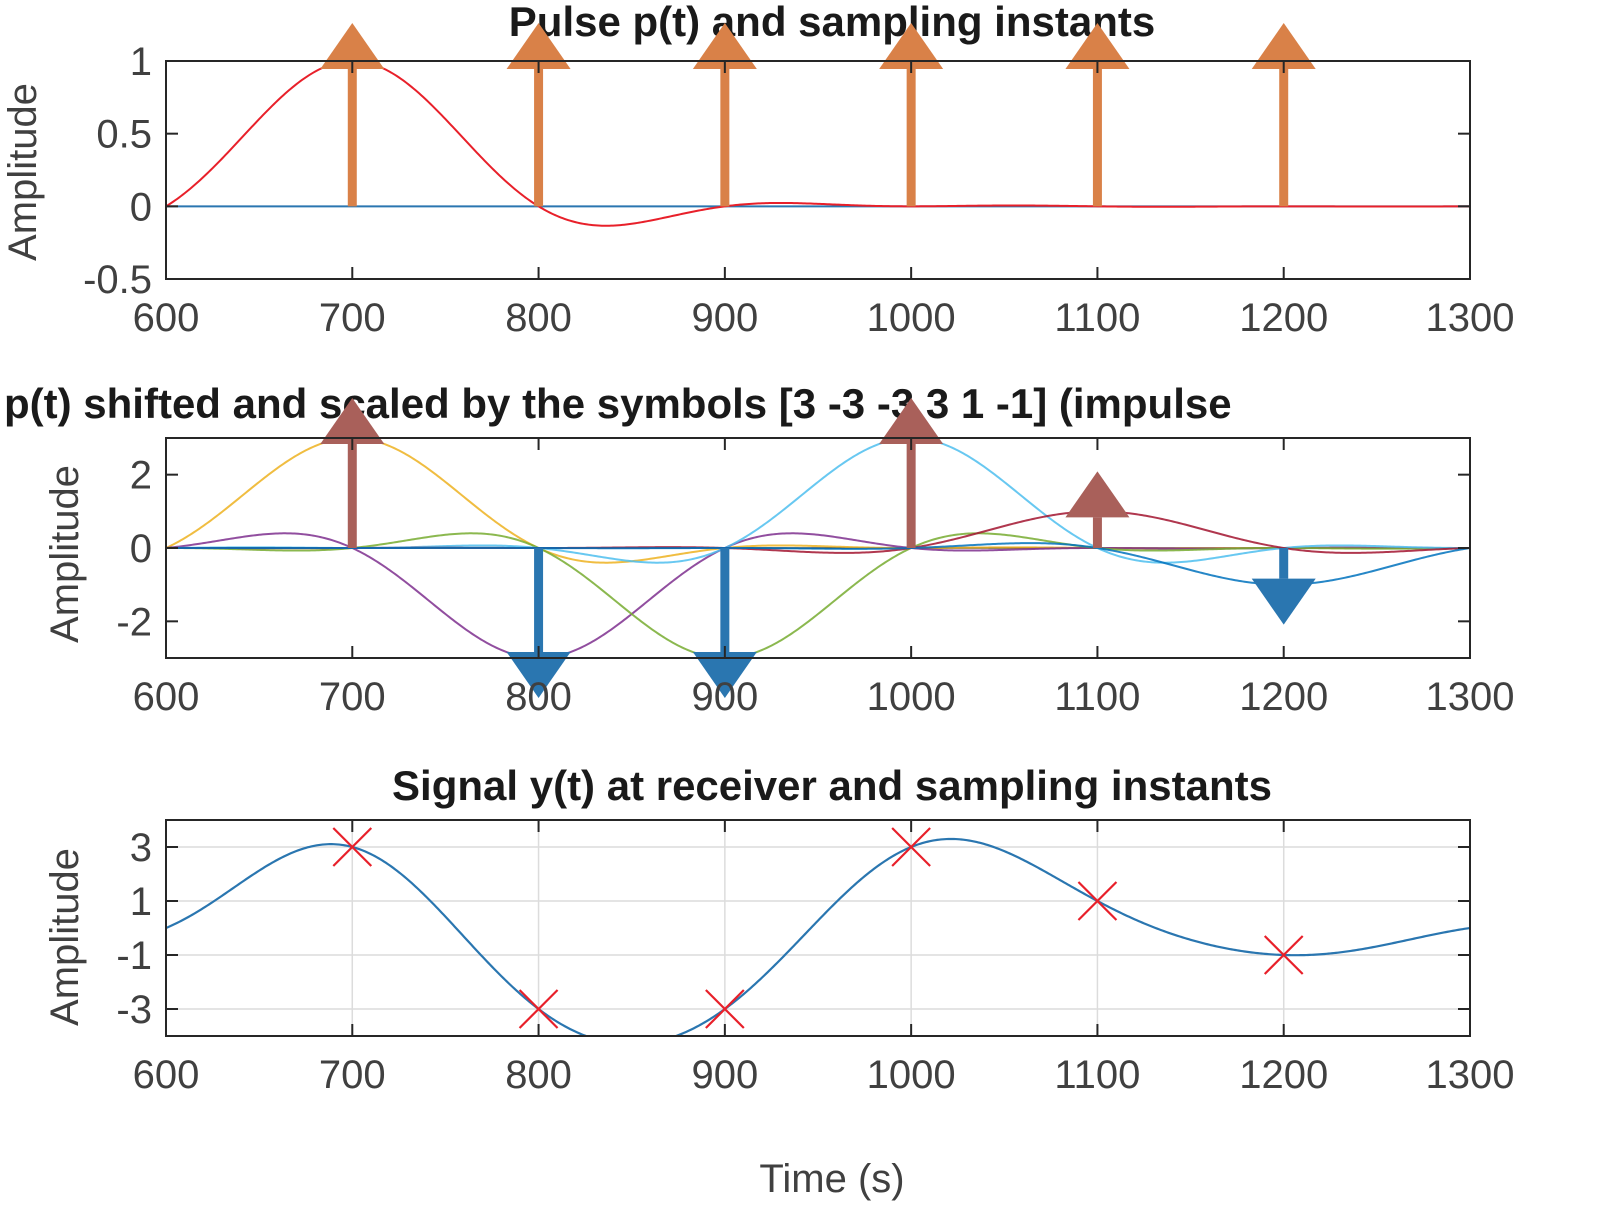  Describe the element at coordinates (831, 1179) in the screenshot. I see `x-axis-label: Time (s)` at that location.